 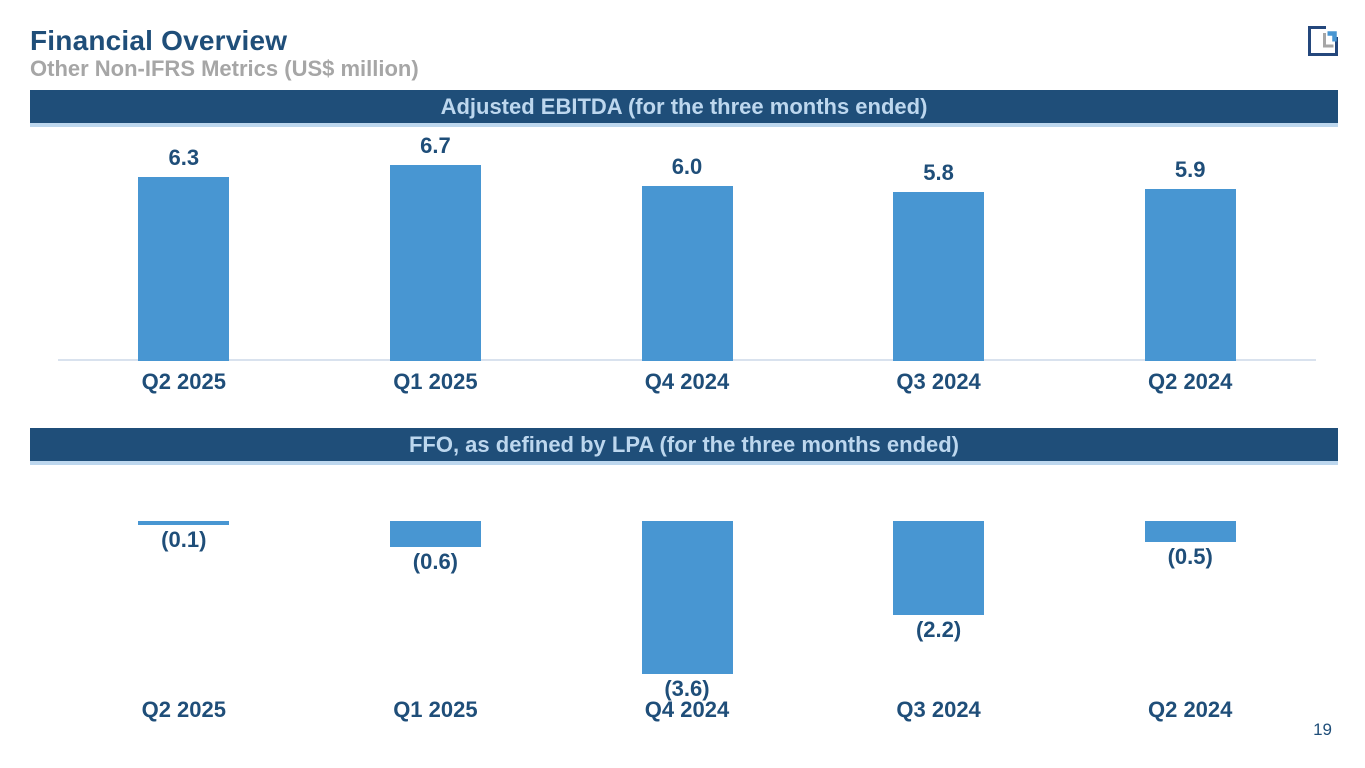 What do you see at coordinates (159, 40) in the screenshot?
I see `page-title: Financial Overview` at bounding box center [159, 40].